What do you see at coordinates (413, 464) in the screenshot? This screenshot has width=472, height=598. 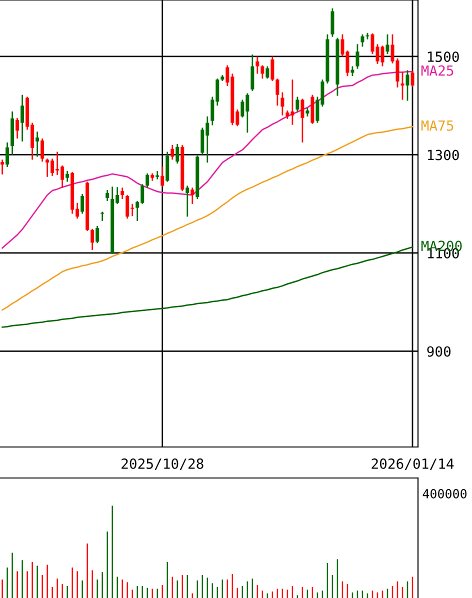 I see `x-tick-label: 2026/01/14` at bounding box center [413, 464].